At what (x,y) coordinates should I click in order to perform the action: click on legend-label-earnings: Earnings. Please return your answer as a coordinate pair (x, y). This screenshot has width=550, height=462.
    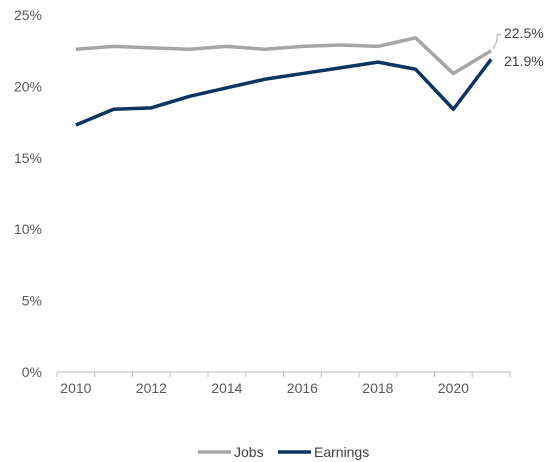
    Looking at the image, I should click on (341, 452).